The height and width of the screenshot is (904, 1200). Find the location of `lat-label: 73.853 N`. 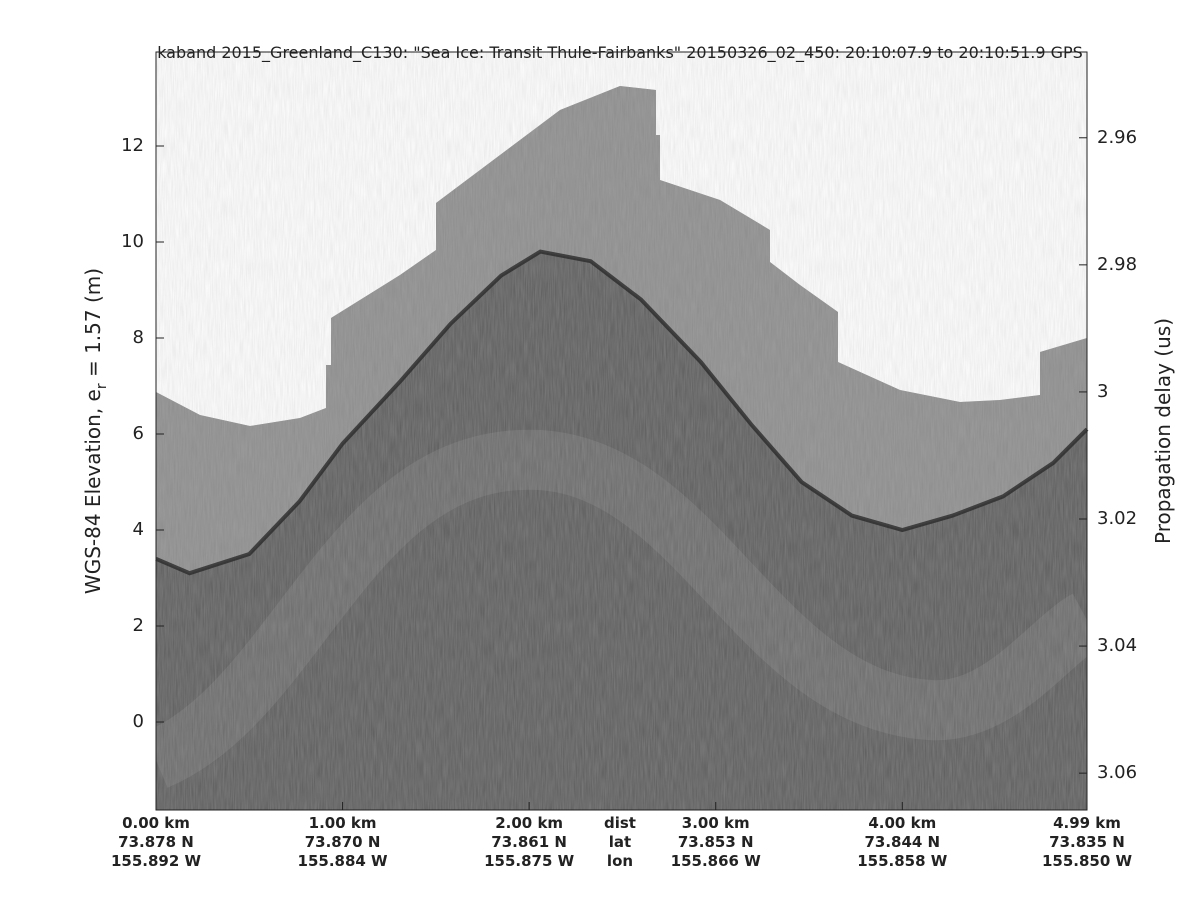

lat-label: 73.853 N is located at coordinates (716, 842).